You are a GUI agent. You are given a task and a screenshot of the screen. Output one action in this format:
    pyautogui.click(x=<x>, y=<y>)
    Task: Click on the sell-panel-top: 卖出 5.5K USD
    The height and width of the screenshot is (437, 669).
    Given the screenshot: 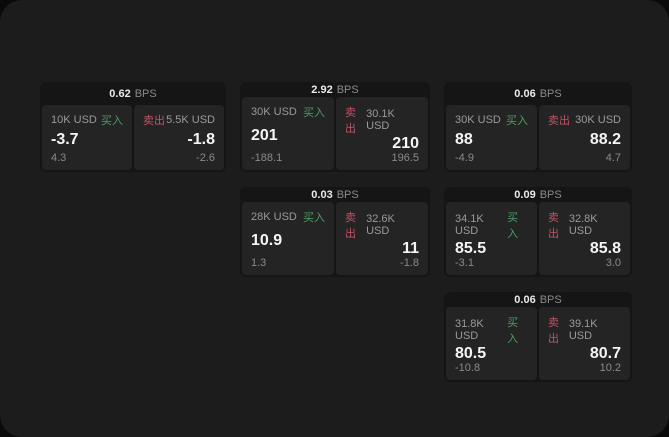 What is the action you would take?
    pyautogui.click(x=179, y=120)
    